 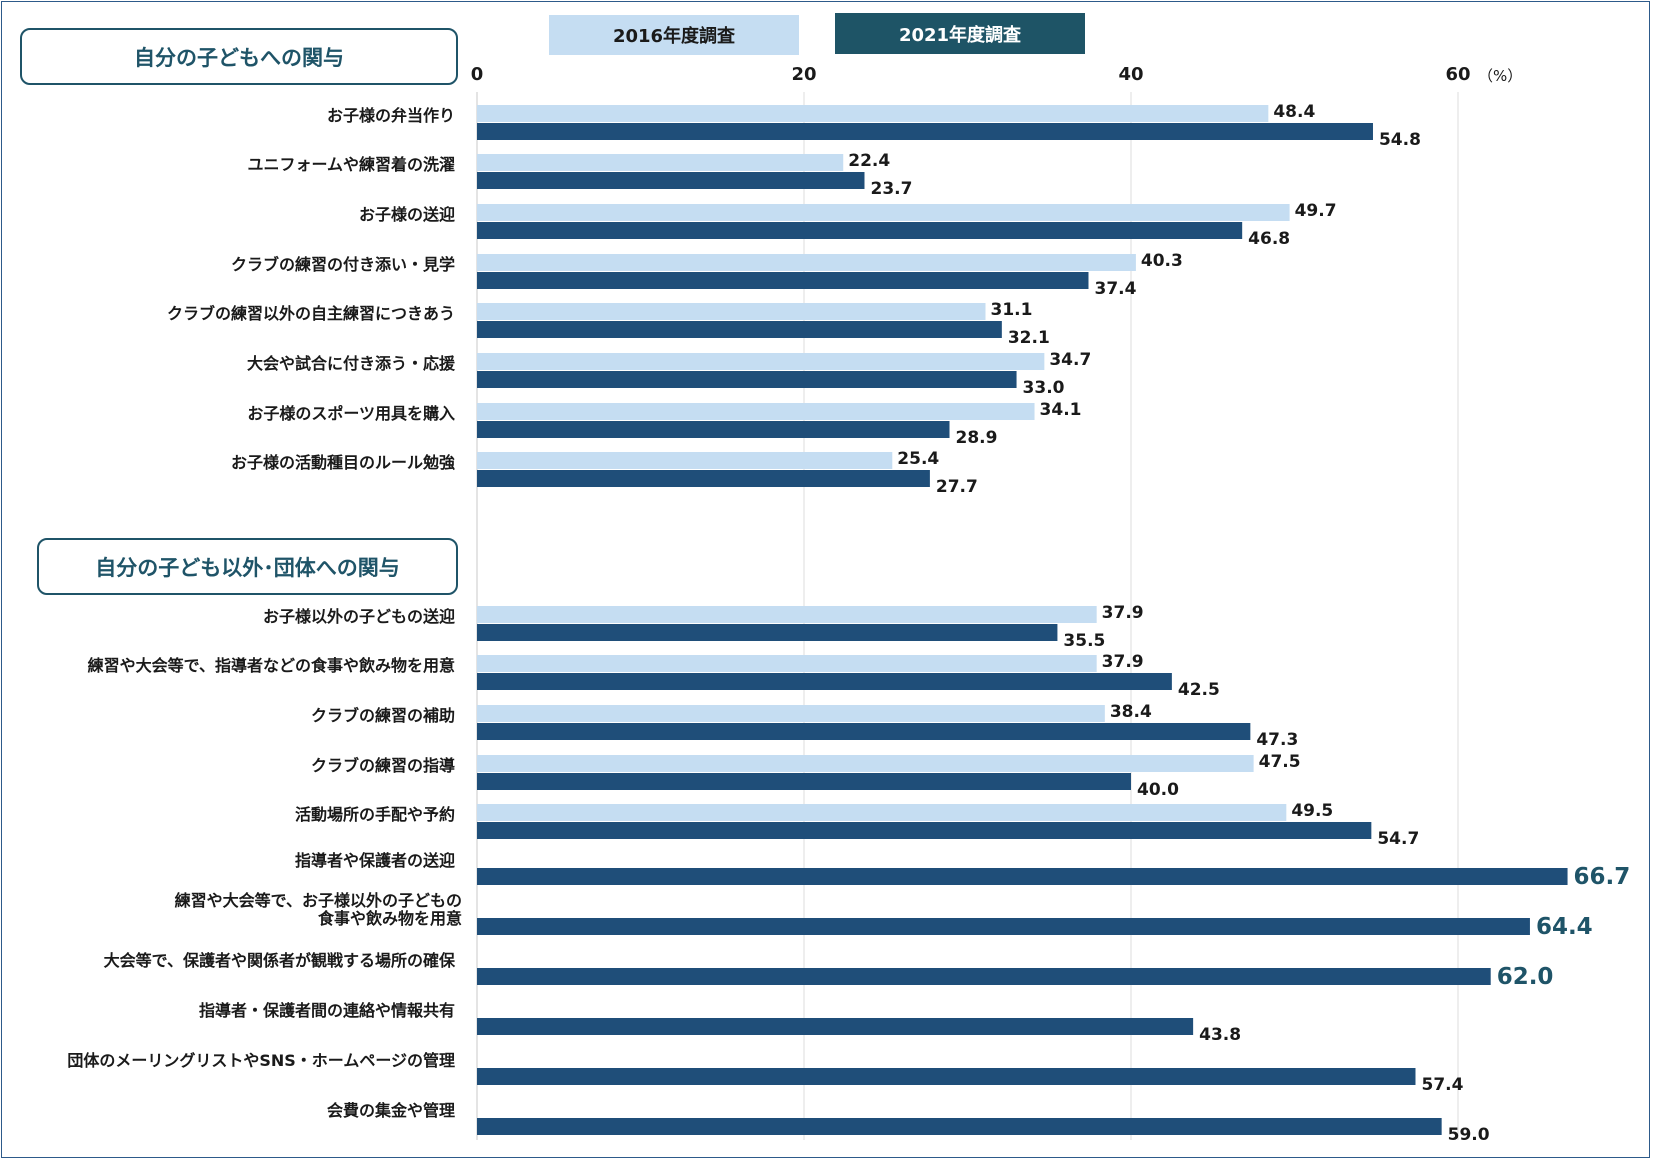 What do you see at coordinates (1199, 690) in the screenshot?
I see `data-label-2021: 42.5` at bounding box center [1199, 690].